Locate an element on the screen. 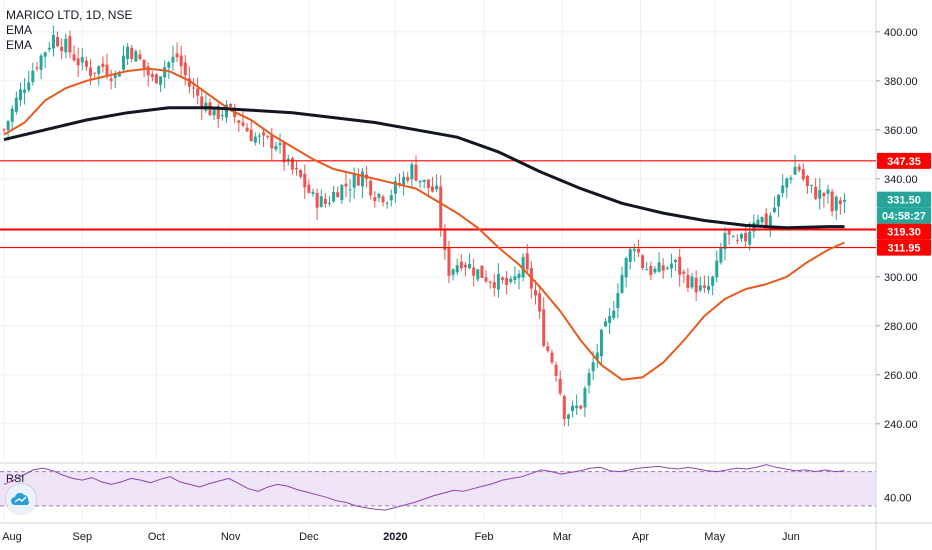  price-label-box is located at coordinates (904, 199).